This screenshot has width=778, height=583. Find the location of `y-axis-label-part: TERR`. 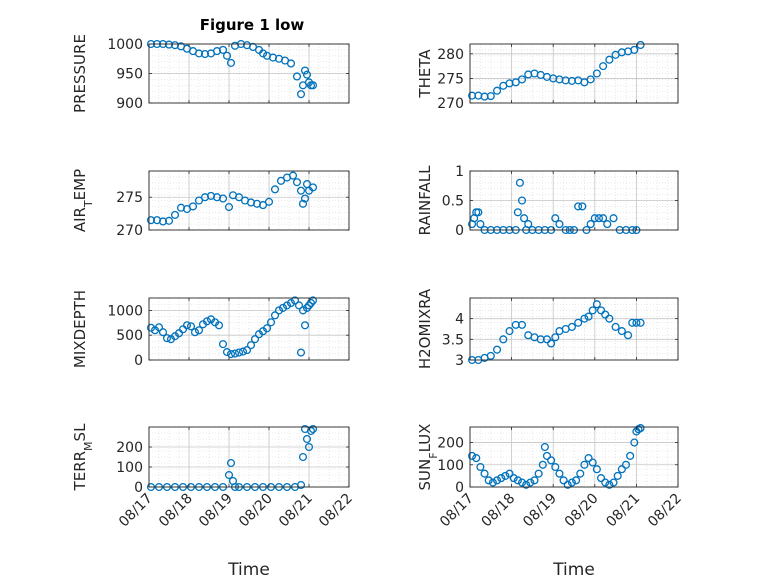

y-axis-label-part: TERR is located at coordinates (80, 471).